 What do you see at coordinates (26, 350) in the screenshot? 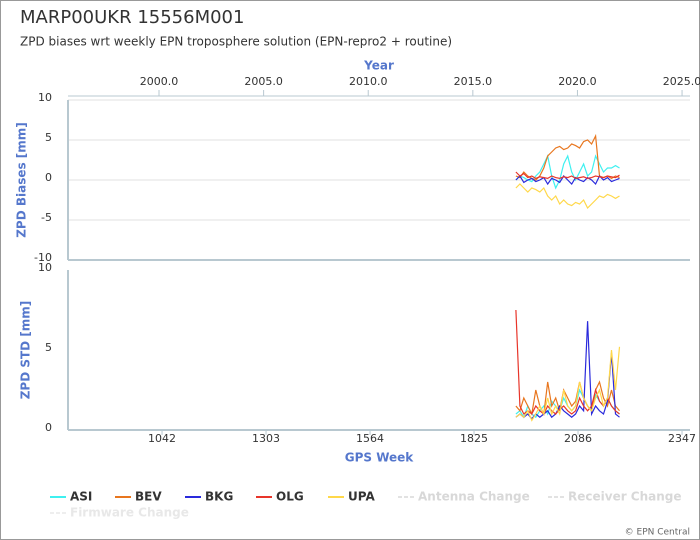
I see `y-axis-label: ZPD STD [mm]` at bounding box center [26, 350].